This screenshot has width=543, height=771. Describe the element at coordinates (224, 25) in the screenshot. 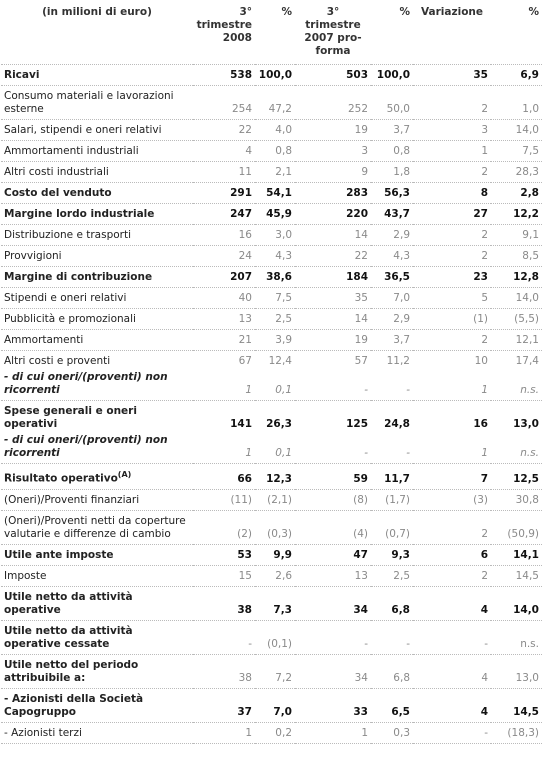

I see `column-header: 3° trimestre 2008` at that location.